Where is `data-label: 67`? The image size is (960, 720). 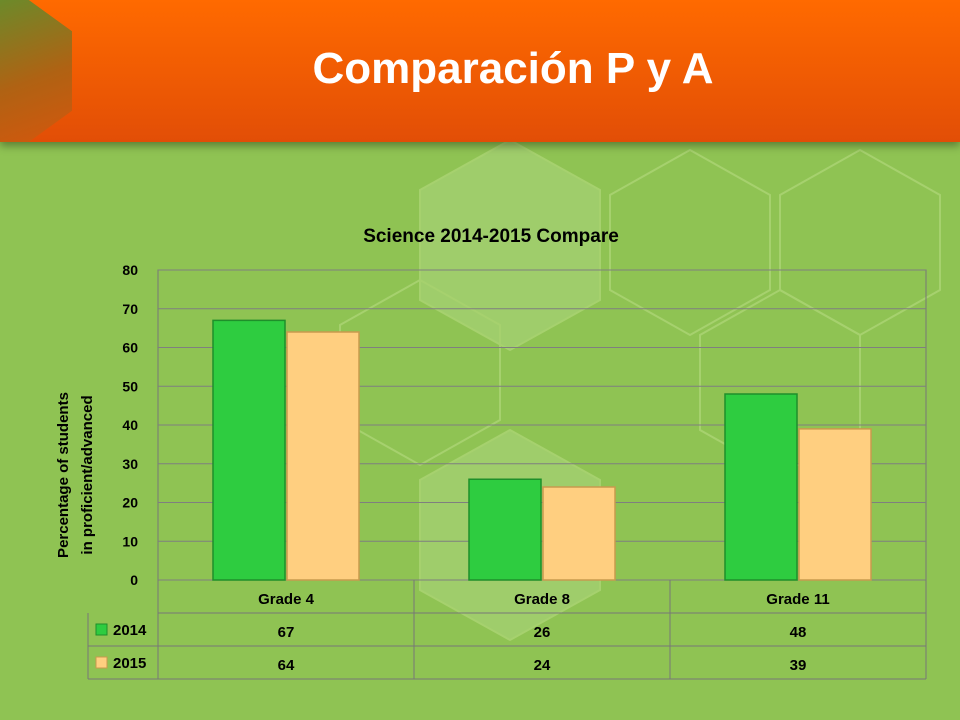 data-label: 67 is located at coordinates (286, 632).